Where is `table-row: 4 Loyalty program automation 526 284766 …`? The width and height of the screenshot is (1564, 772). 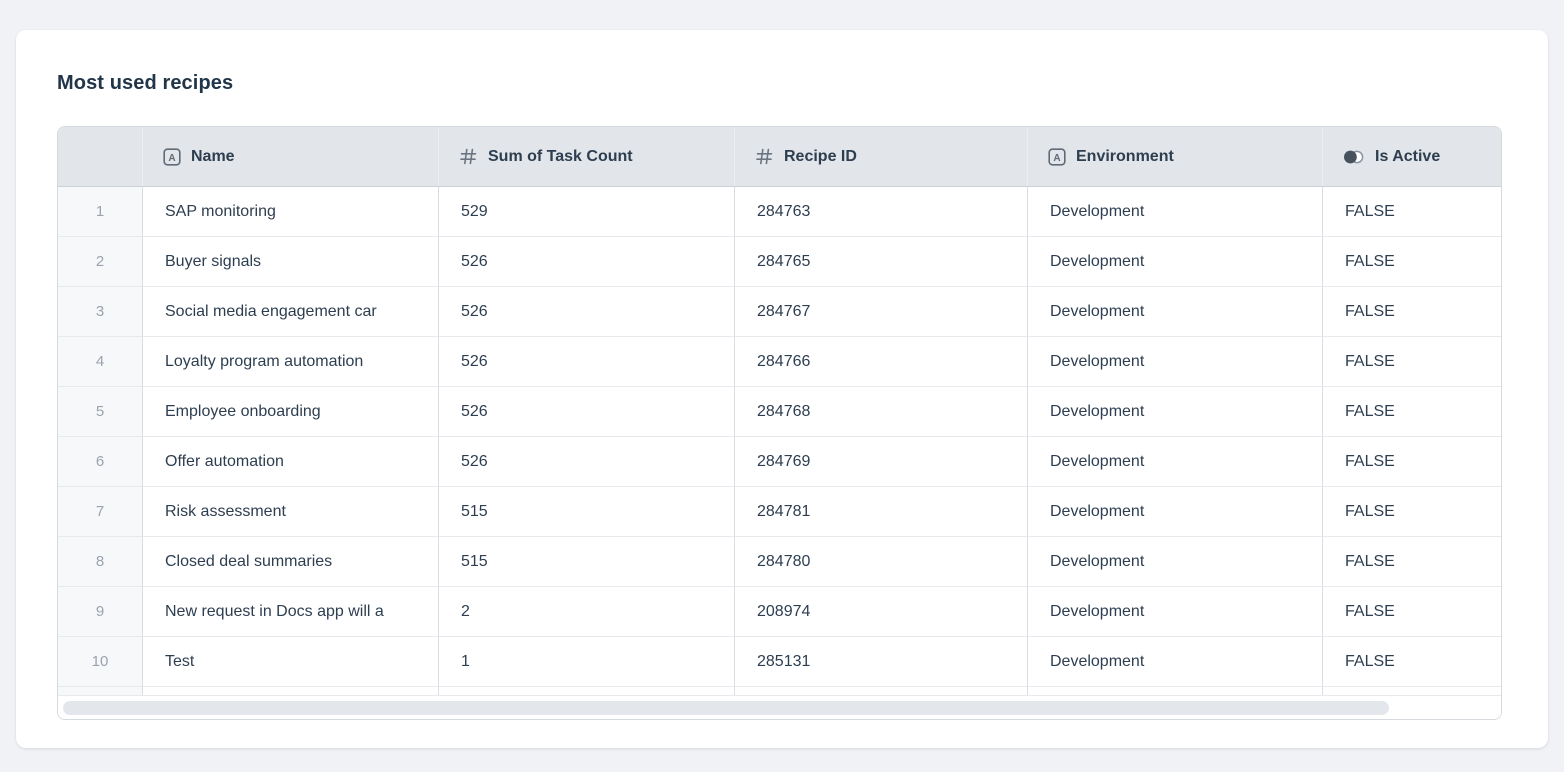
table-row: 4 Loyalty program automation 526 284766 … is located at coordinates (779, 362).